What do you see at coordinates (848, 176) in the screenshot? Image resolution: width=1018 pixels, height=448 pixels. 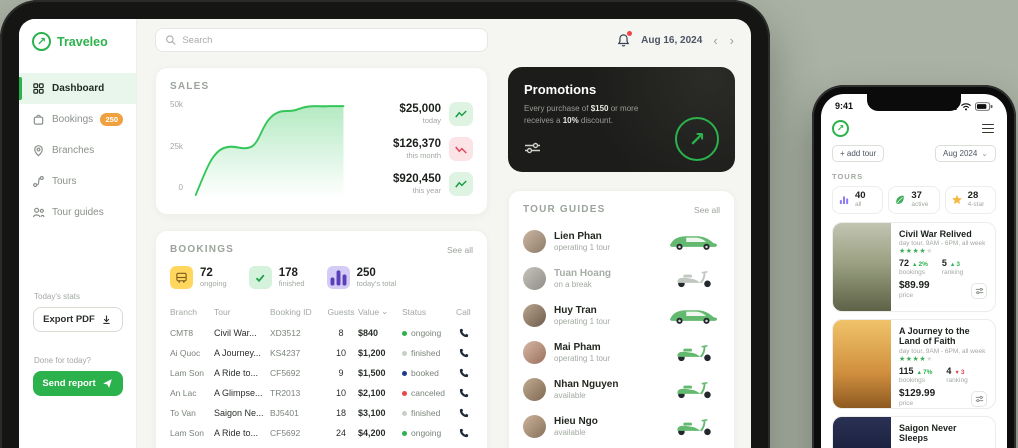 I see `tours-section-label: TOURS` at bounding box center [848, 176].